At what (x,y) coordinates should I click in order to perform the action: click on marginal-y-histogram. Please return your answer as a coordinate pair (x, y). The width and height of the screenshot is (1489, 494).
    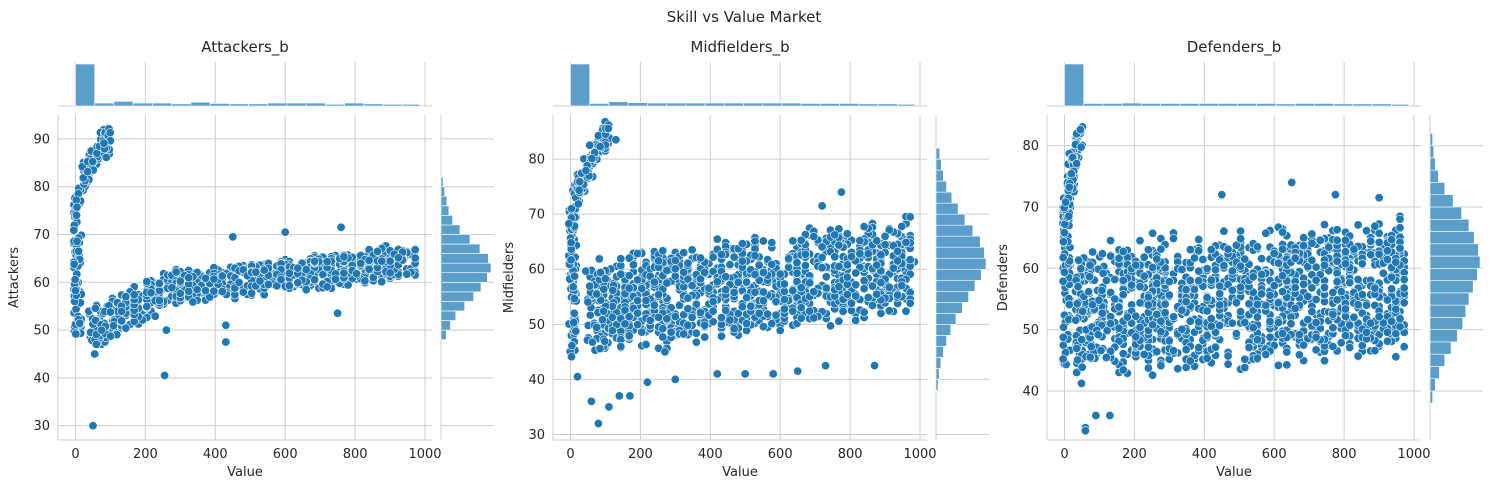
    Looking at the image, I should click on (961, 269).